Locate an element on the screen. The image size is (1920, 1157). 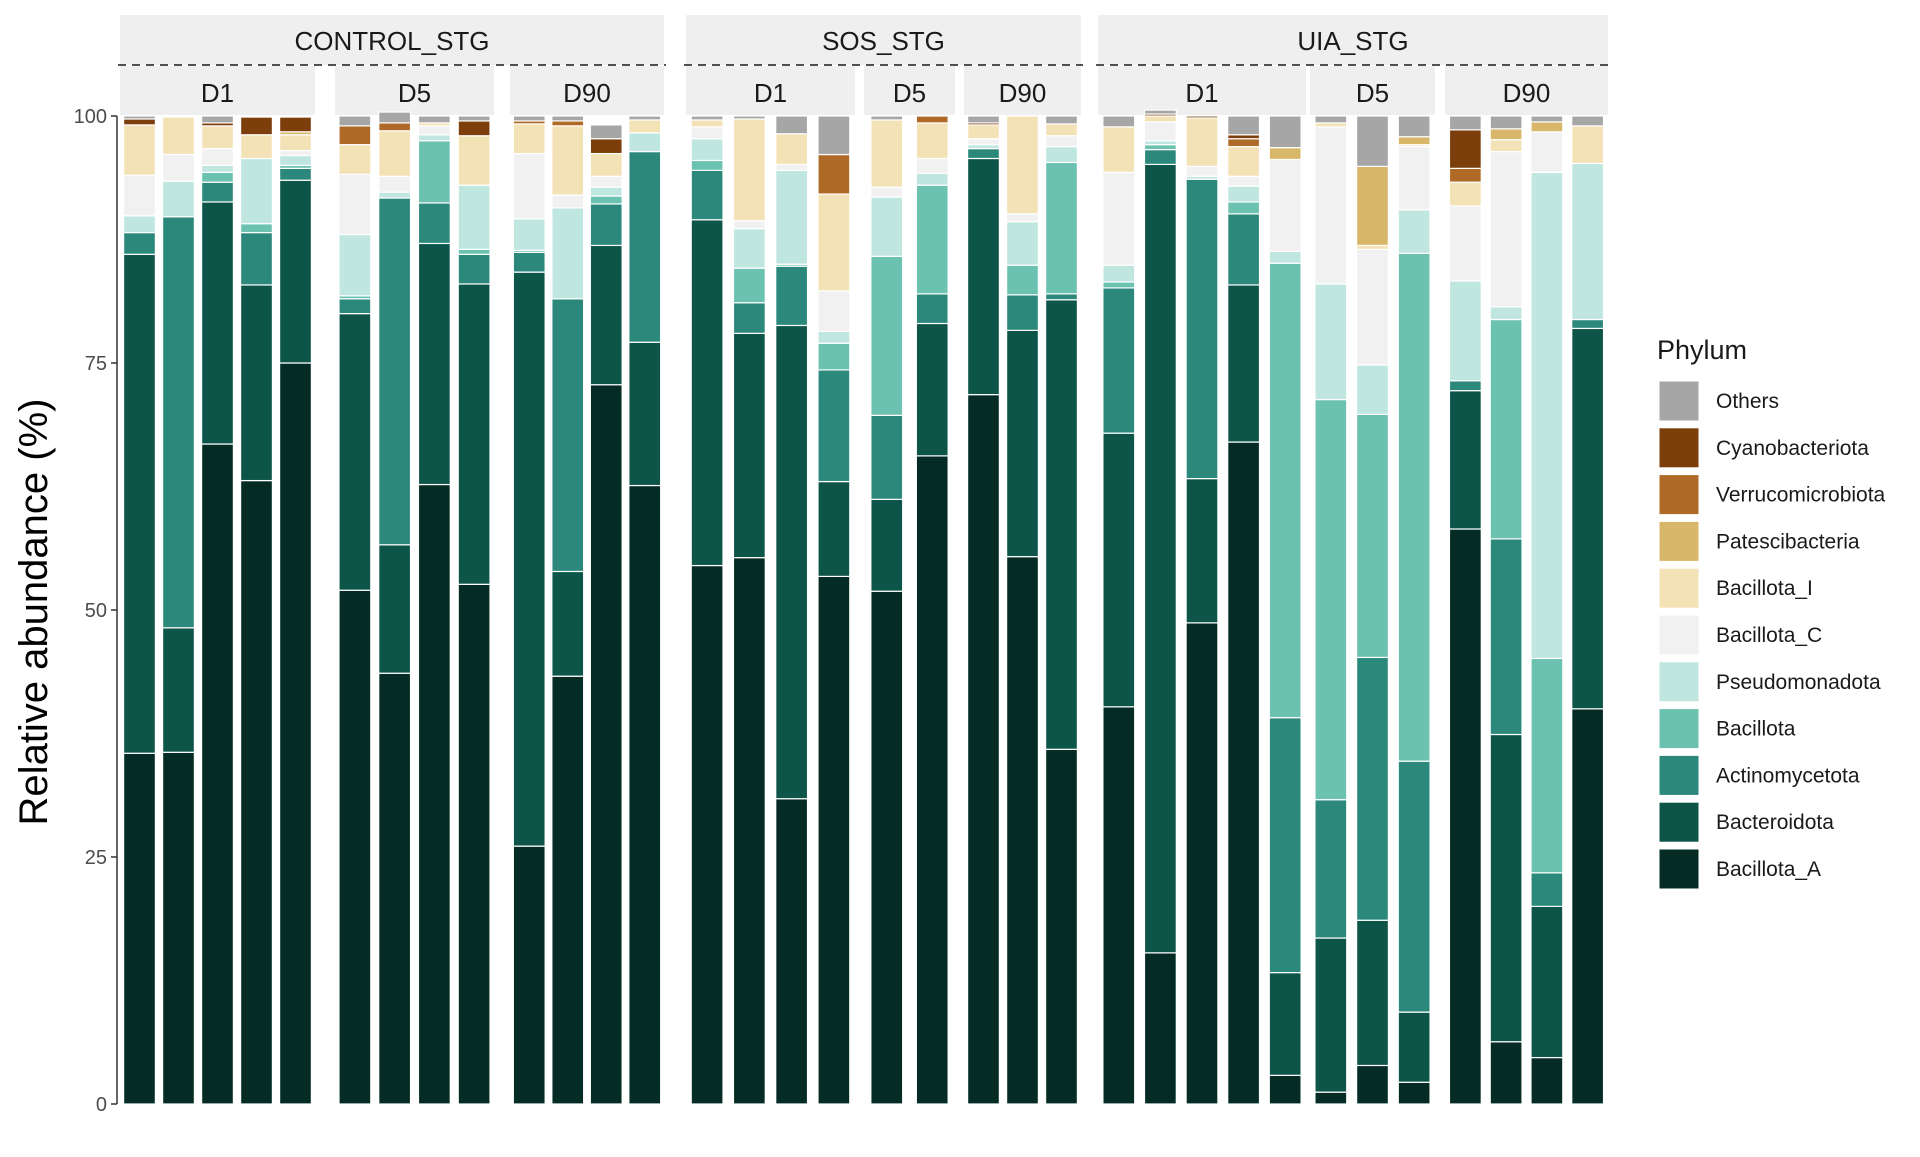
legend-label: Bacillota is located at coordinates (1756, 729).